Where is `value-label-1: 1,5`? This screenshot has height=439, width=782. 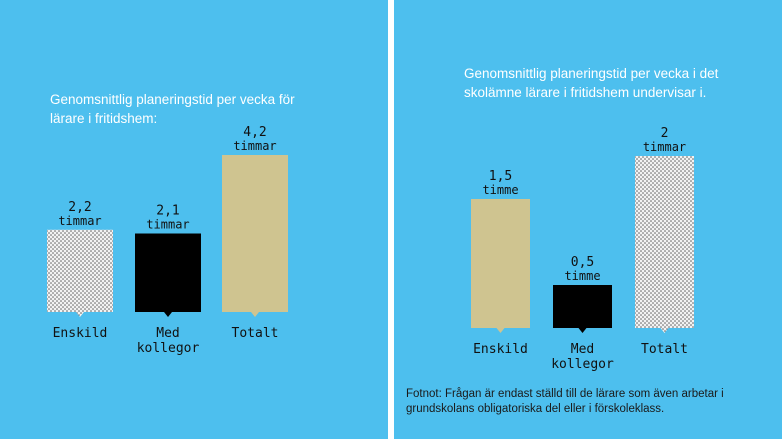 value-label-1: 1,5 is located at coordinates (500, 176).